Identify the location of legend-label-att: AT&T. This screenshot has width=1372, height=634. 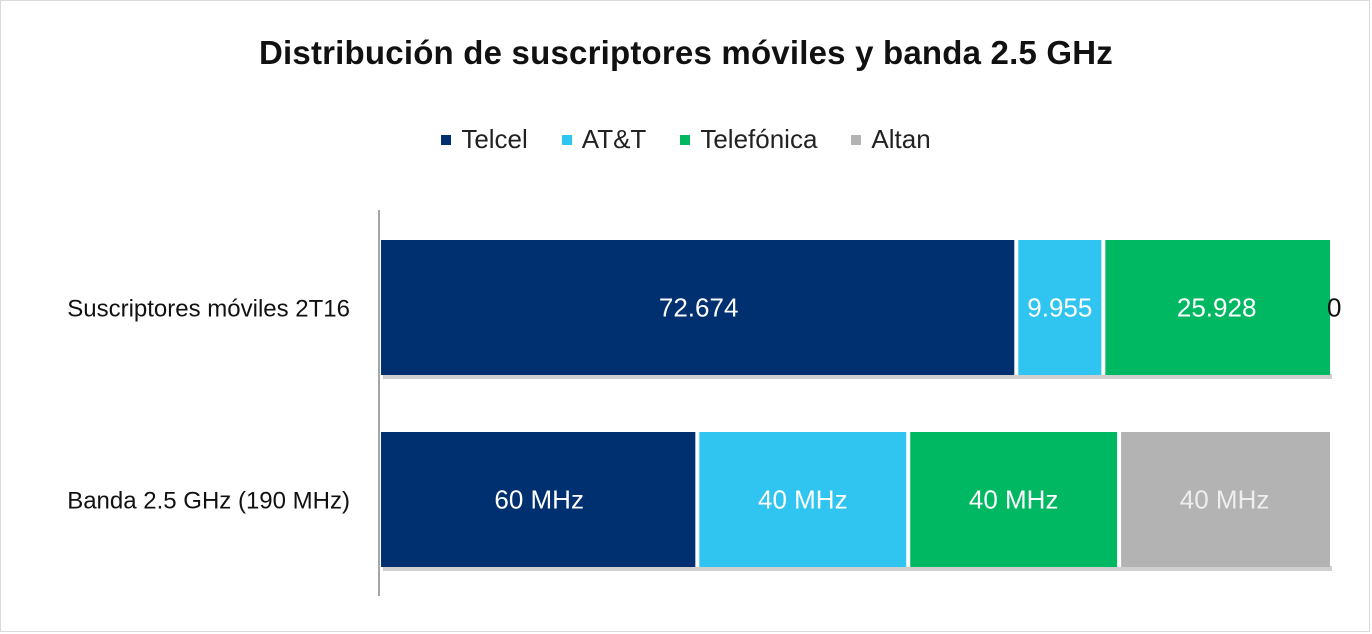
(614, 139).